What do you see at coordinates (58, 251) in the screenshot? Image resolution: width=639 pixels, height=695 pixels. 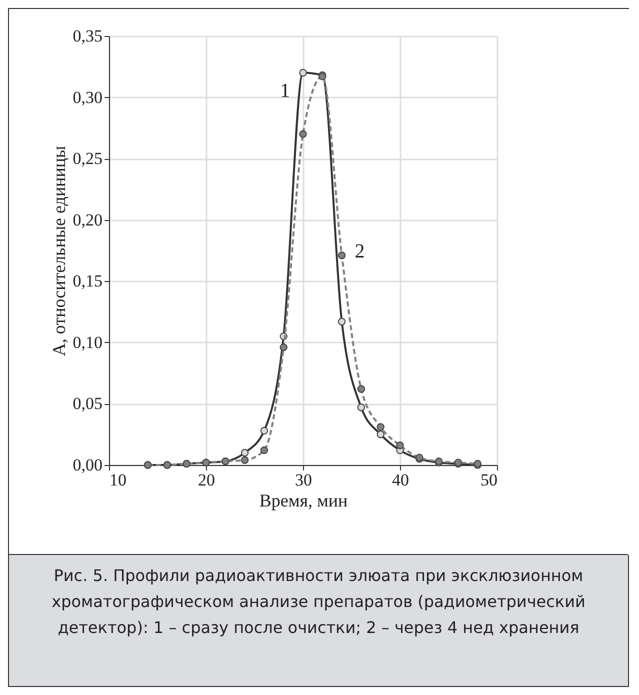 I see `y-axis-title: А, относительные единицы` at bounding box center [58, 251].